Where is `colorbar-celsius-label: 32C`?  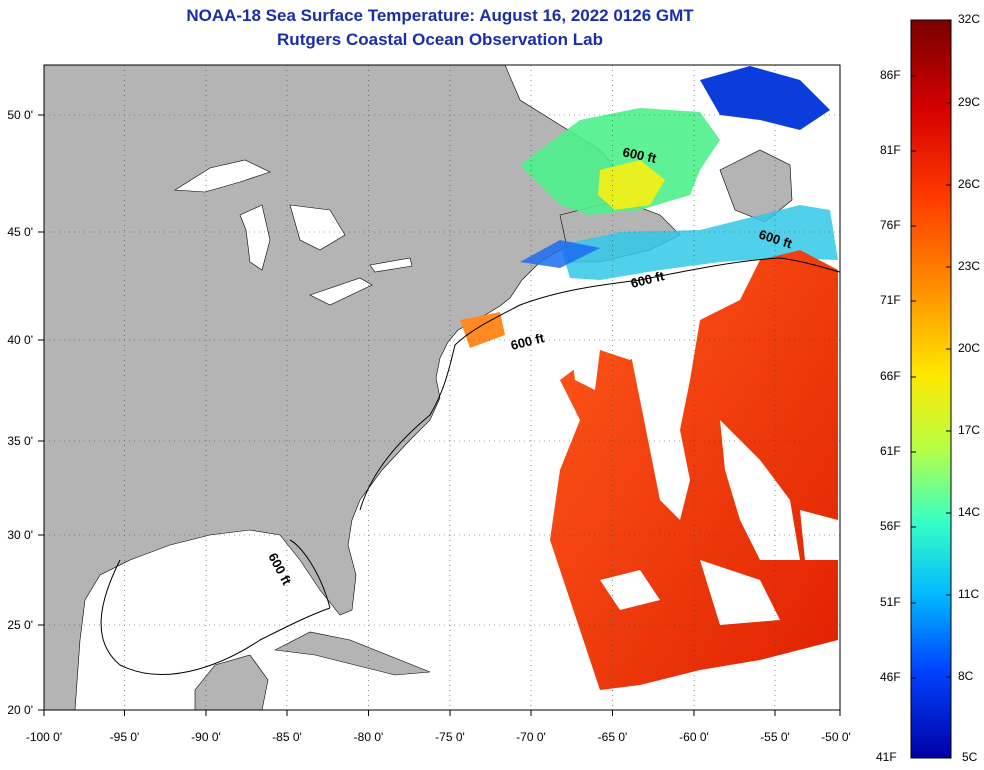 colorbar-celsius-label: 32C is located at coordinates (969, 19).